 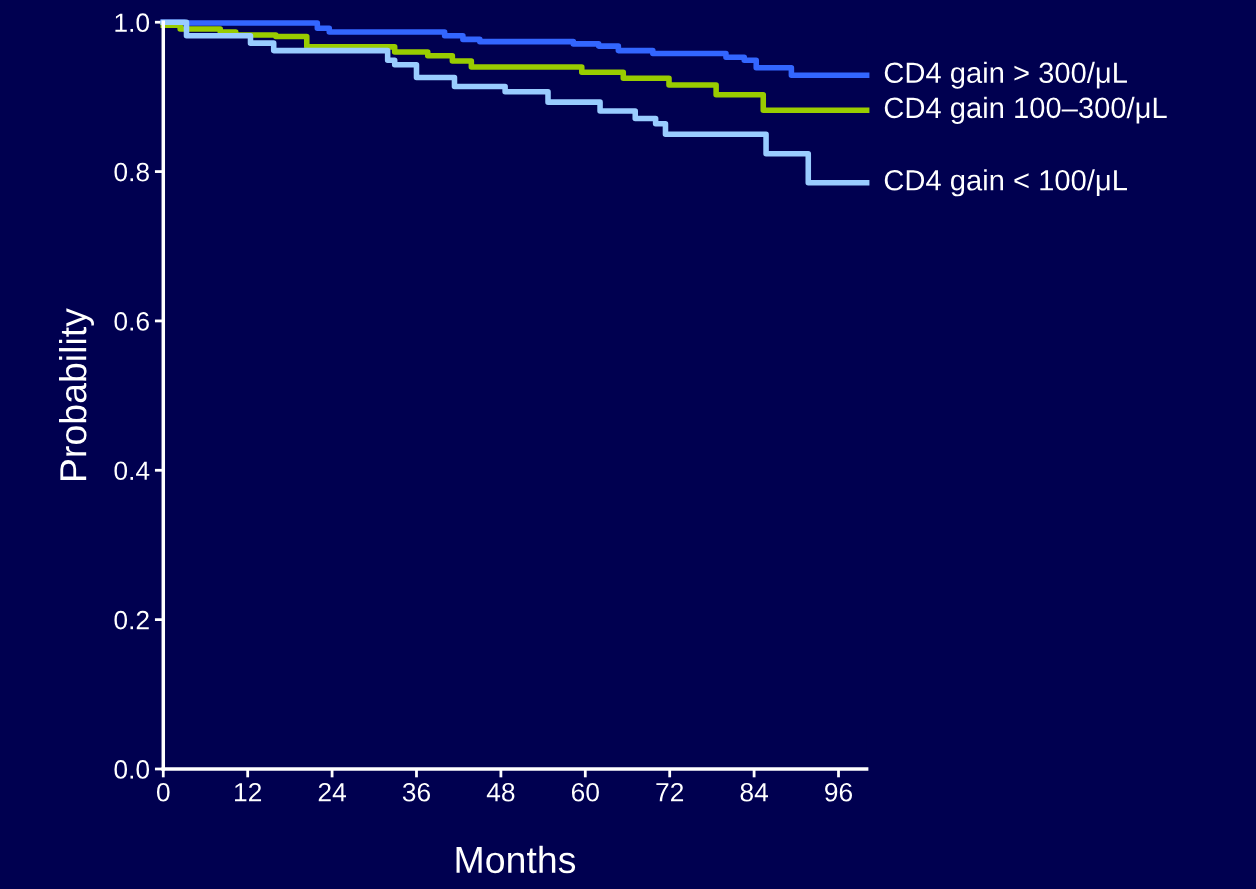 What do you see at coordinates (1025, 110) in the screenshot?
I see `series-label: CD4 gain 100–300/μL` at bounding box center [1025, 110].